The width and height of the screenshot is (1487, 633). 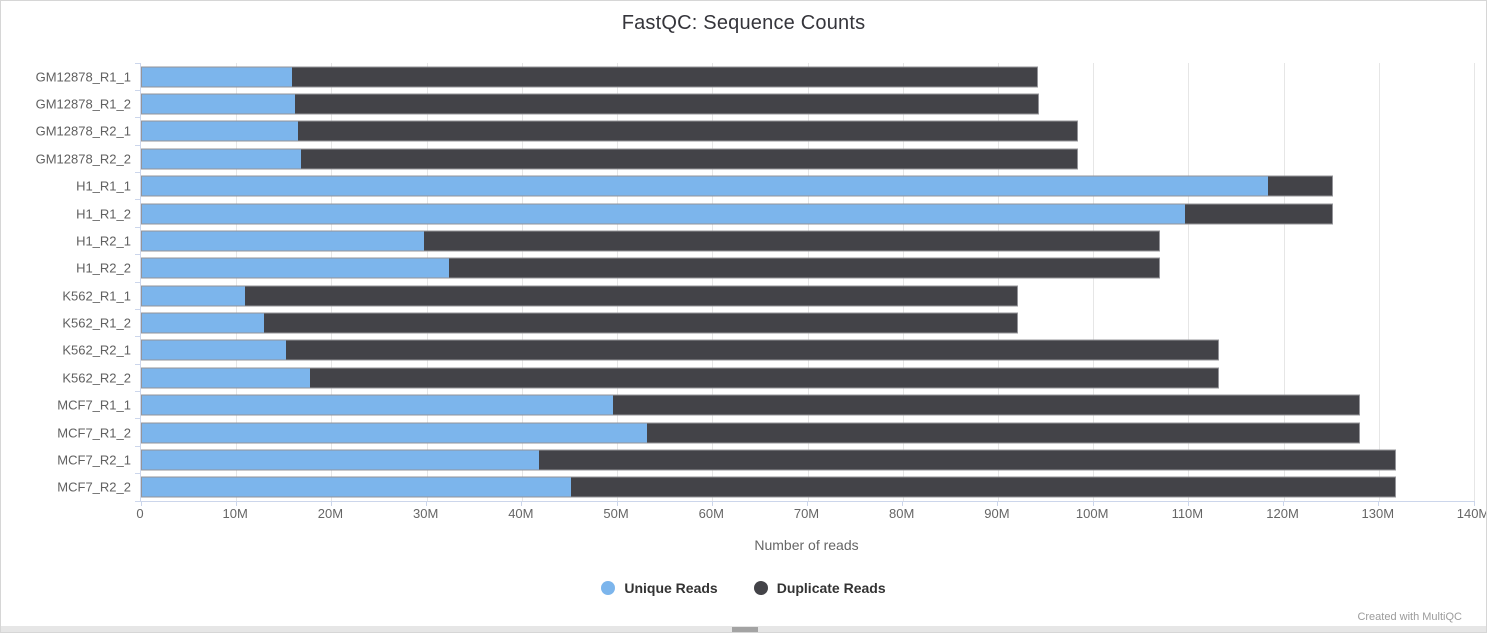 I want to click on legend-label: Duplicate Reads, so click(x=831, y=588).